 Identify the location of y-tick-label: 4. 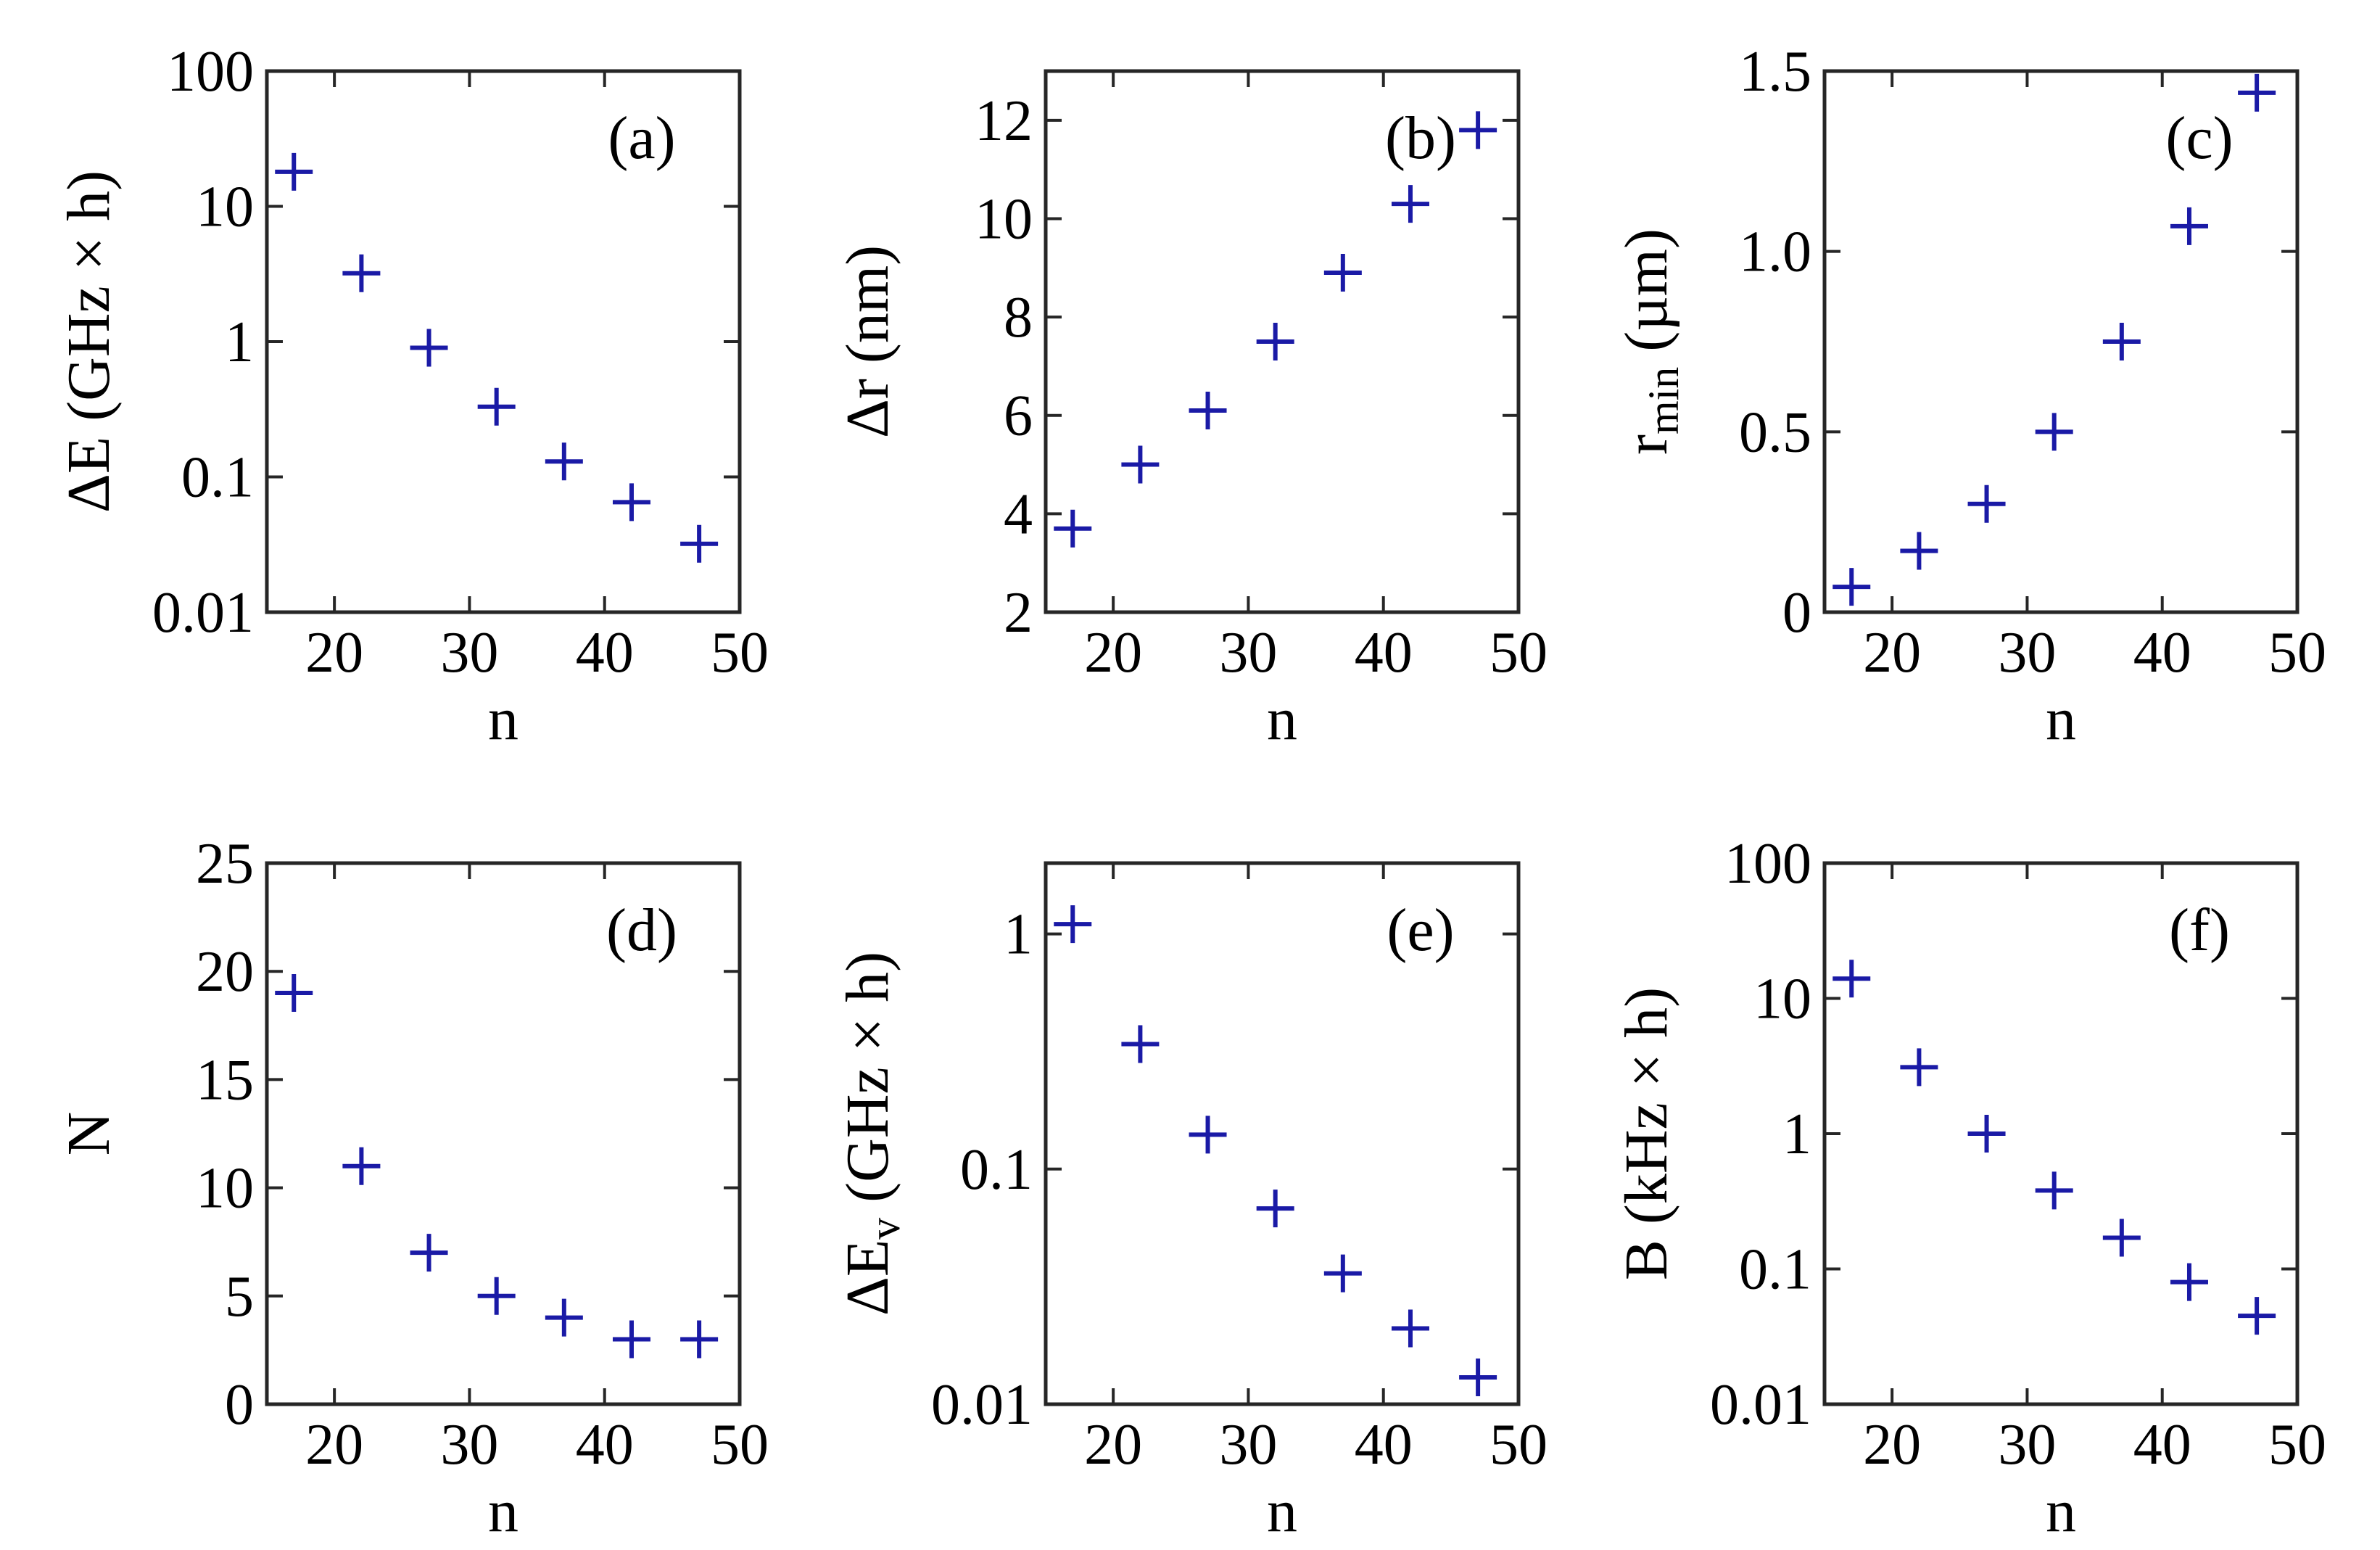
(1018, 514).